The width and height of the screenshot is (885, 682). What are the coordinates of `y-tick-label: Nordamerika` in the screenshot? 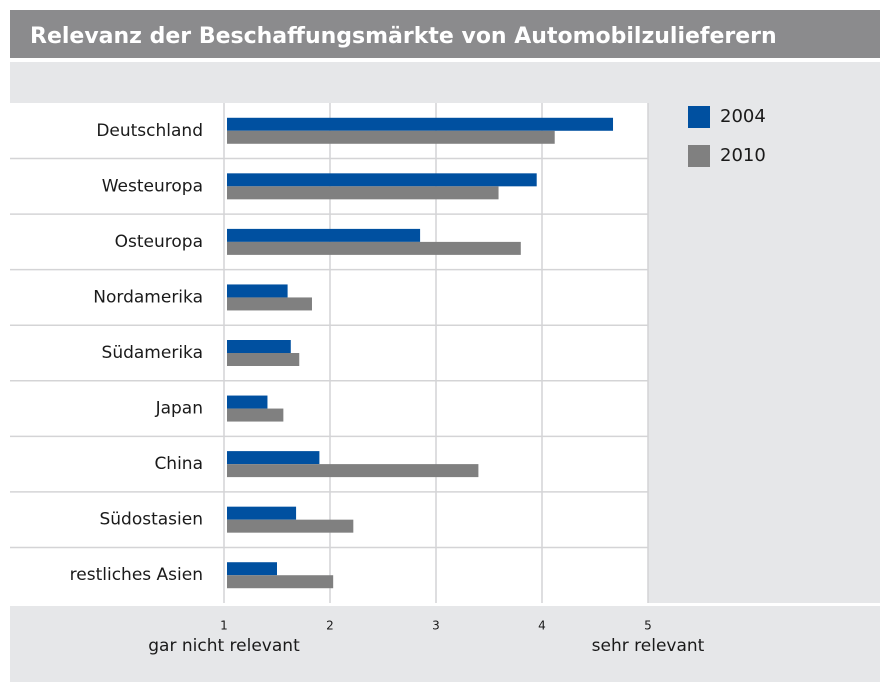 It's located at (148, 297).